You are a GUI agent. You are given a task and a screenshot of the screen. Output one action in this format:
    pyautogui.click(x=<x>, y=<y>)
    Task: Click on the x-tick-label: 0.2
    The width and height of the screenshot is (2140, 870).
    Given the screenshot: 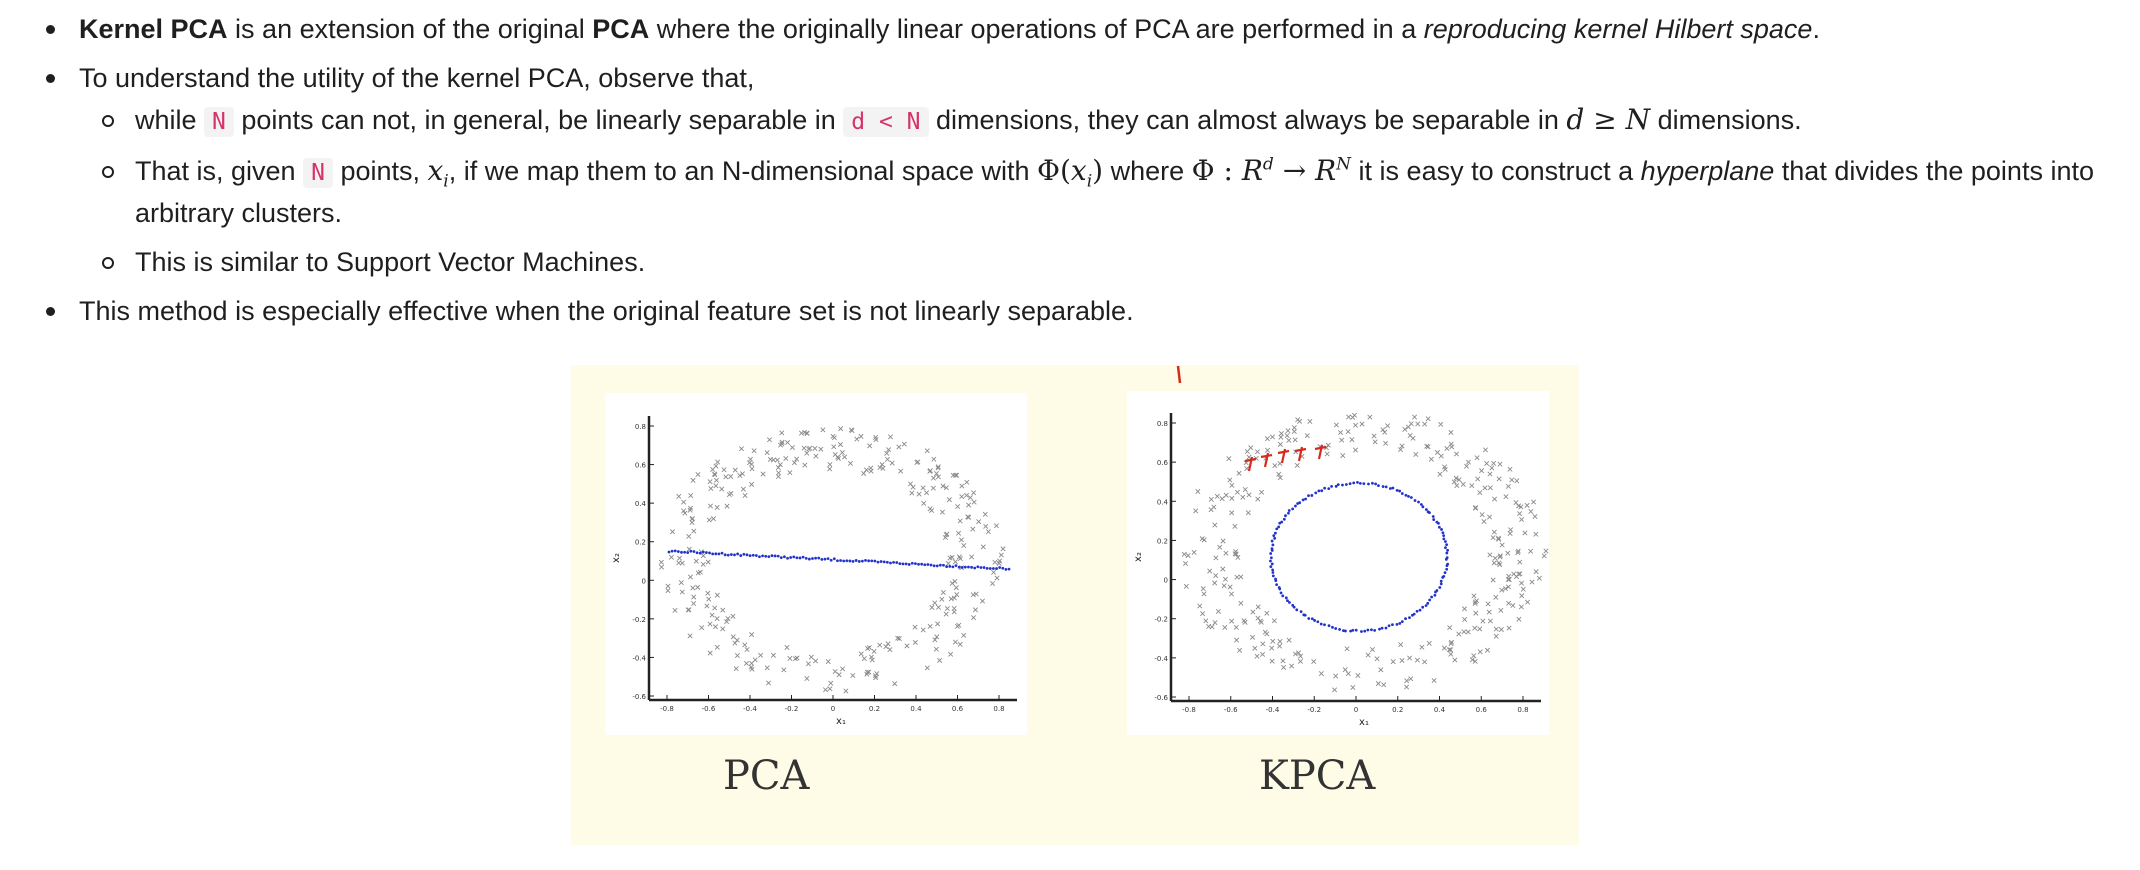 What is the action you would take?
    pyautogui.click(x=1397, y=710)
    